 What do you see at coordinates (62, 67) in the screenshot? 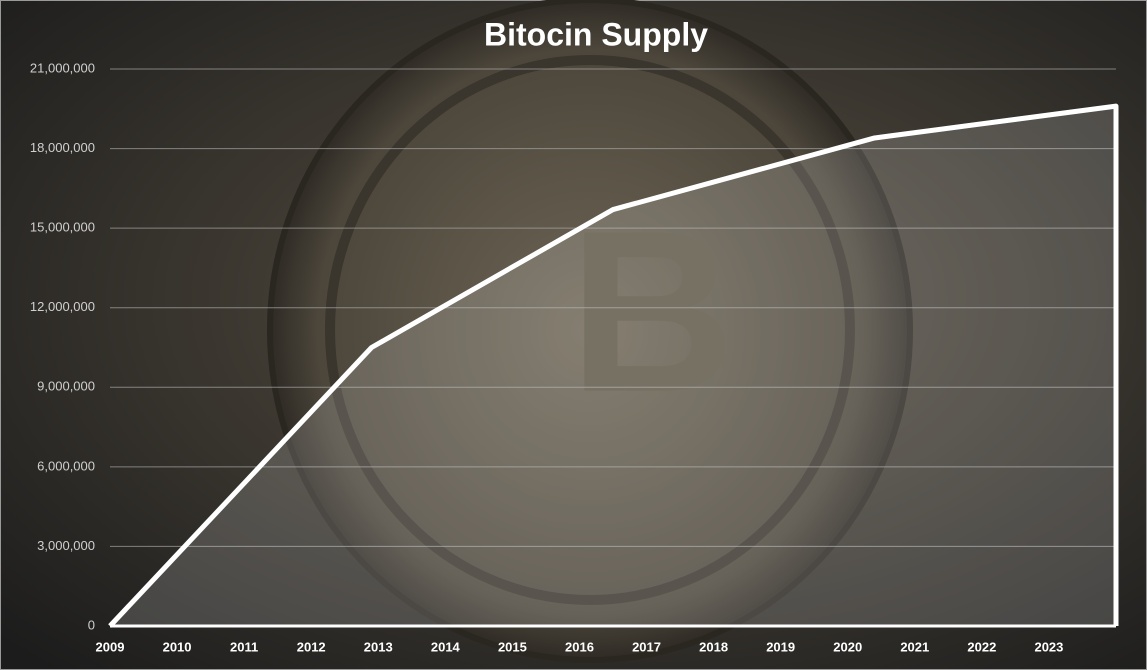
I see `y-tick-label: 21,000,000` at bounding box center [62, 67].